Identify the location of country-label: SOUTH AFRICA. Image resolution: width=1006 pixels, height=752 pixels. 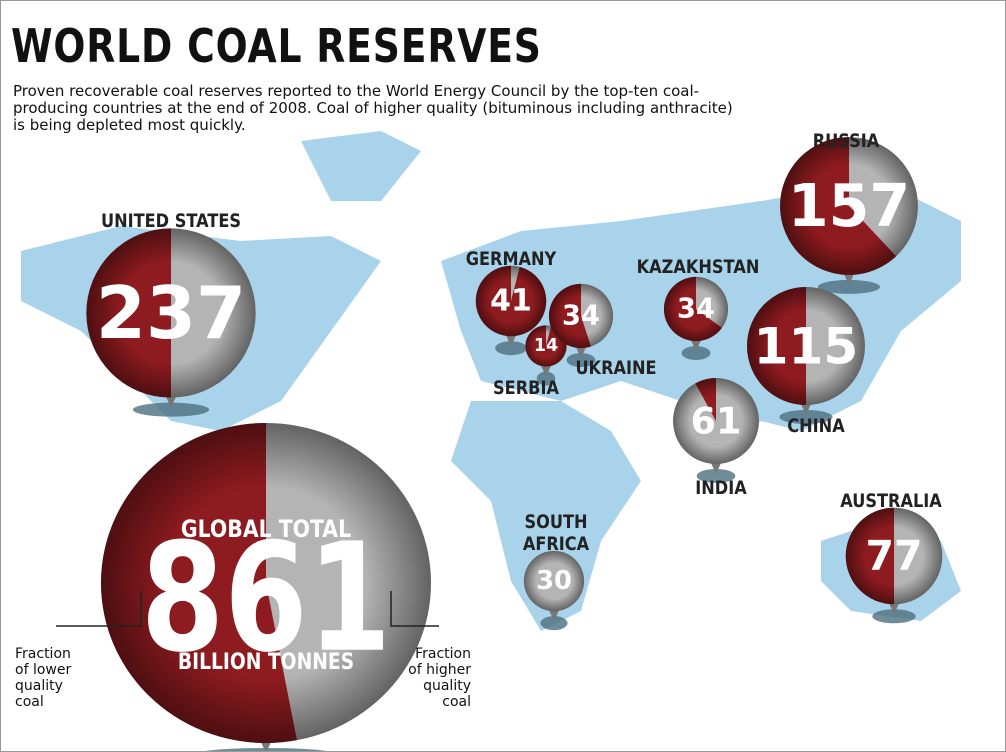
(556, 533).